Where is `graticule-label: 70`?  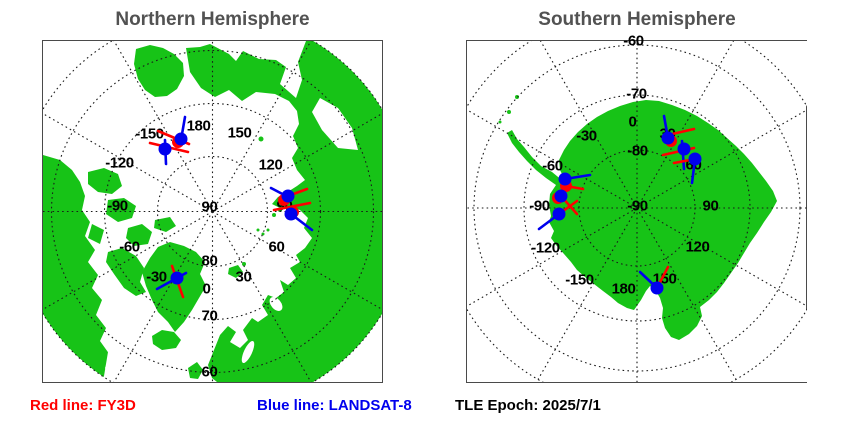 graticule-label: 70 is located at coordinates (209, 316).